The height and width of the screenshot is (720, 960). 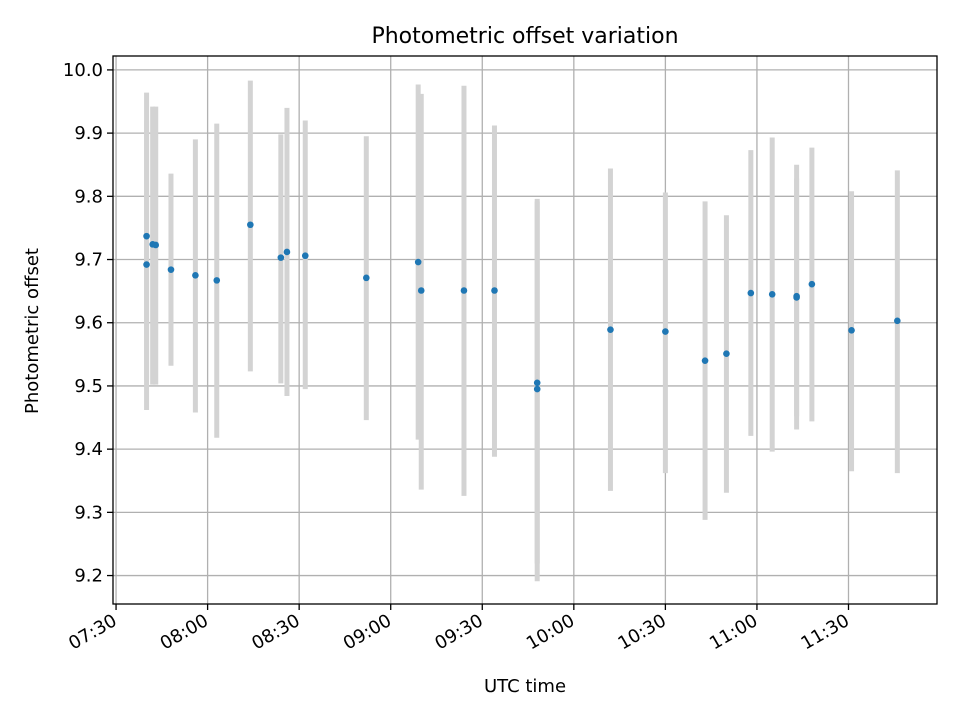 I want to click on y-tick-label: 9.5, so click(x=88, y=386).